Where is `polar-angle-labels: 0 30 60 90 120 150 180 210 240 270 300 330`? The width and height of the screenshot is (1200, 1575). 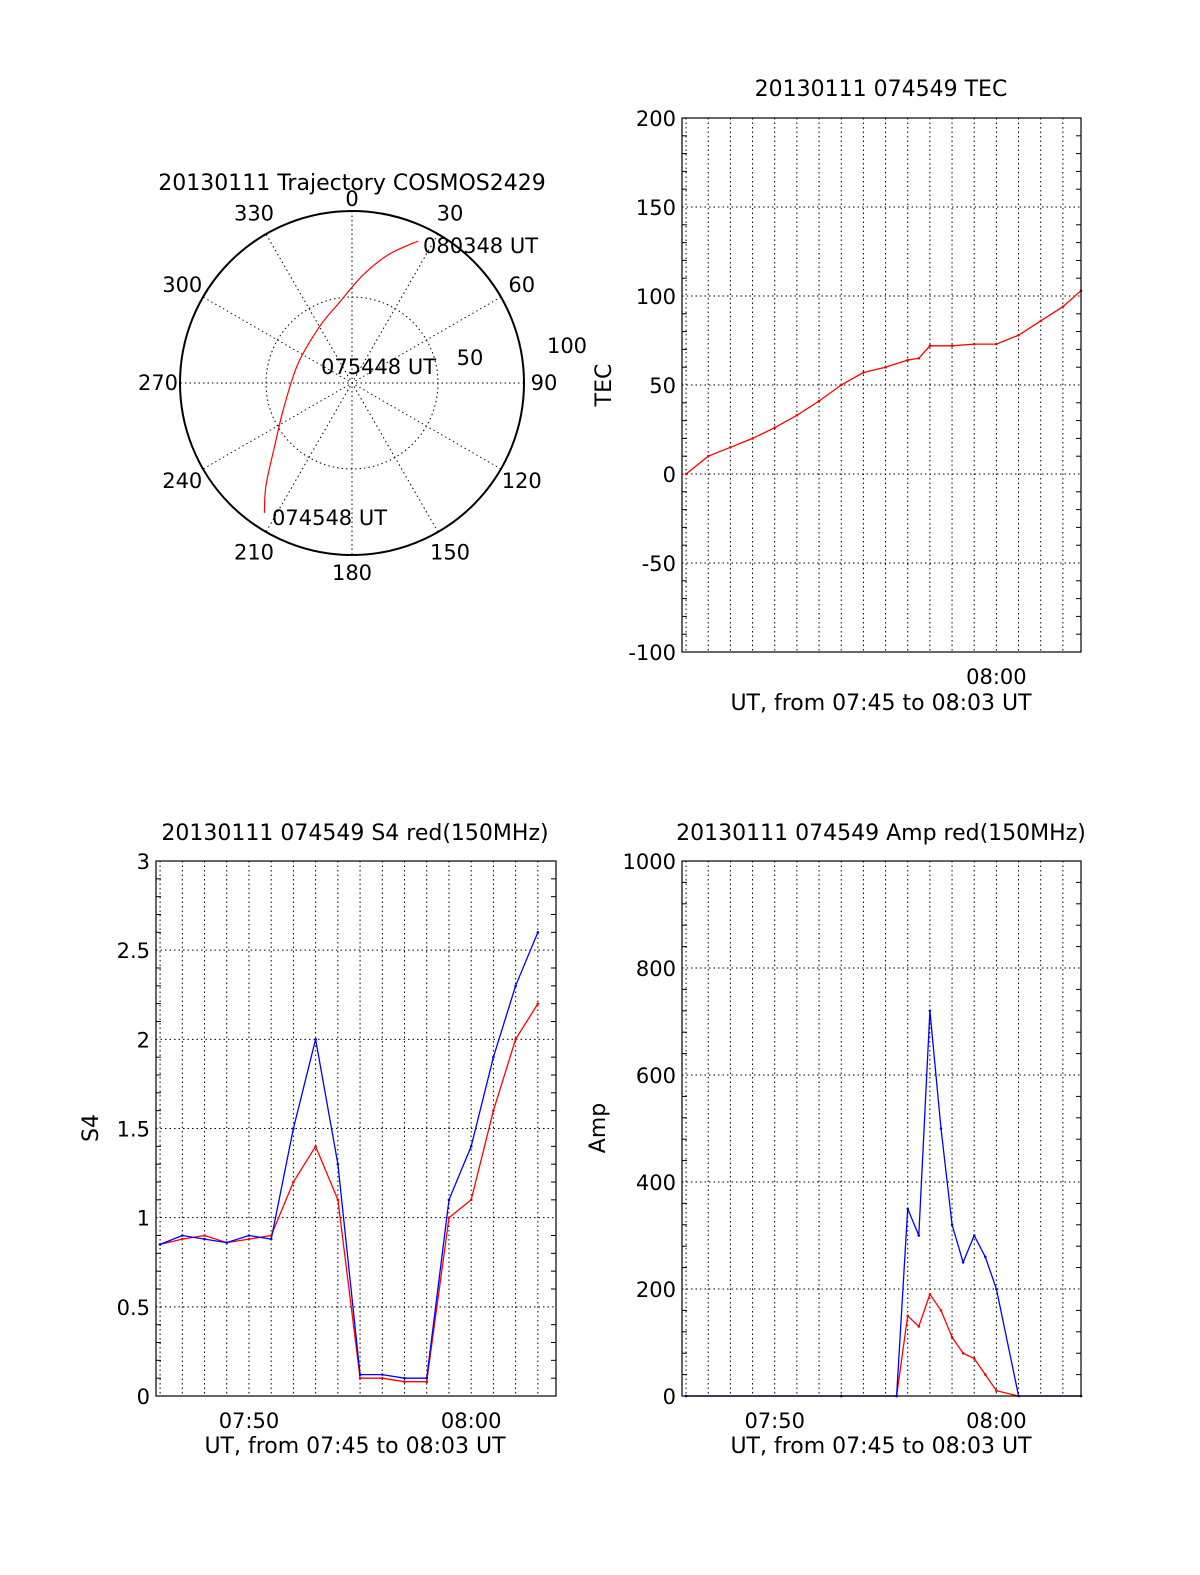 polar-angle-labels: 0 30 60 90 120 150 180 210 240 270 300 330 is located at coordinates (347, 386).